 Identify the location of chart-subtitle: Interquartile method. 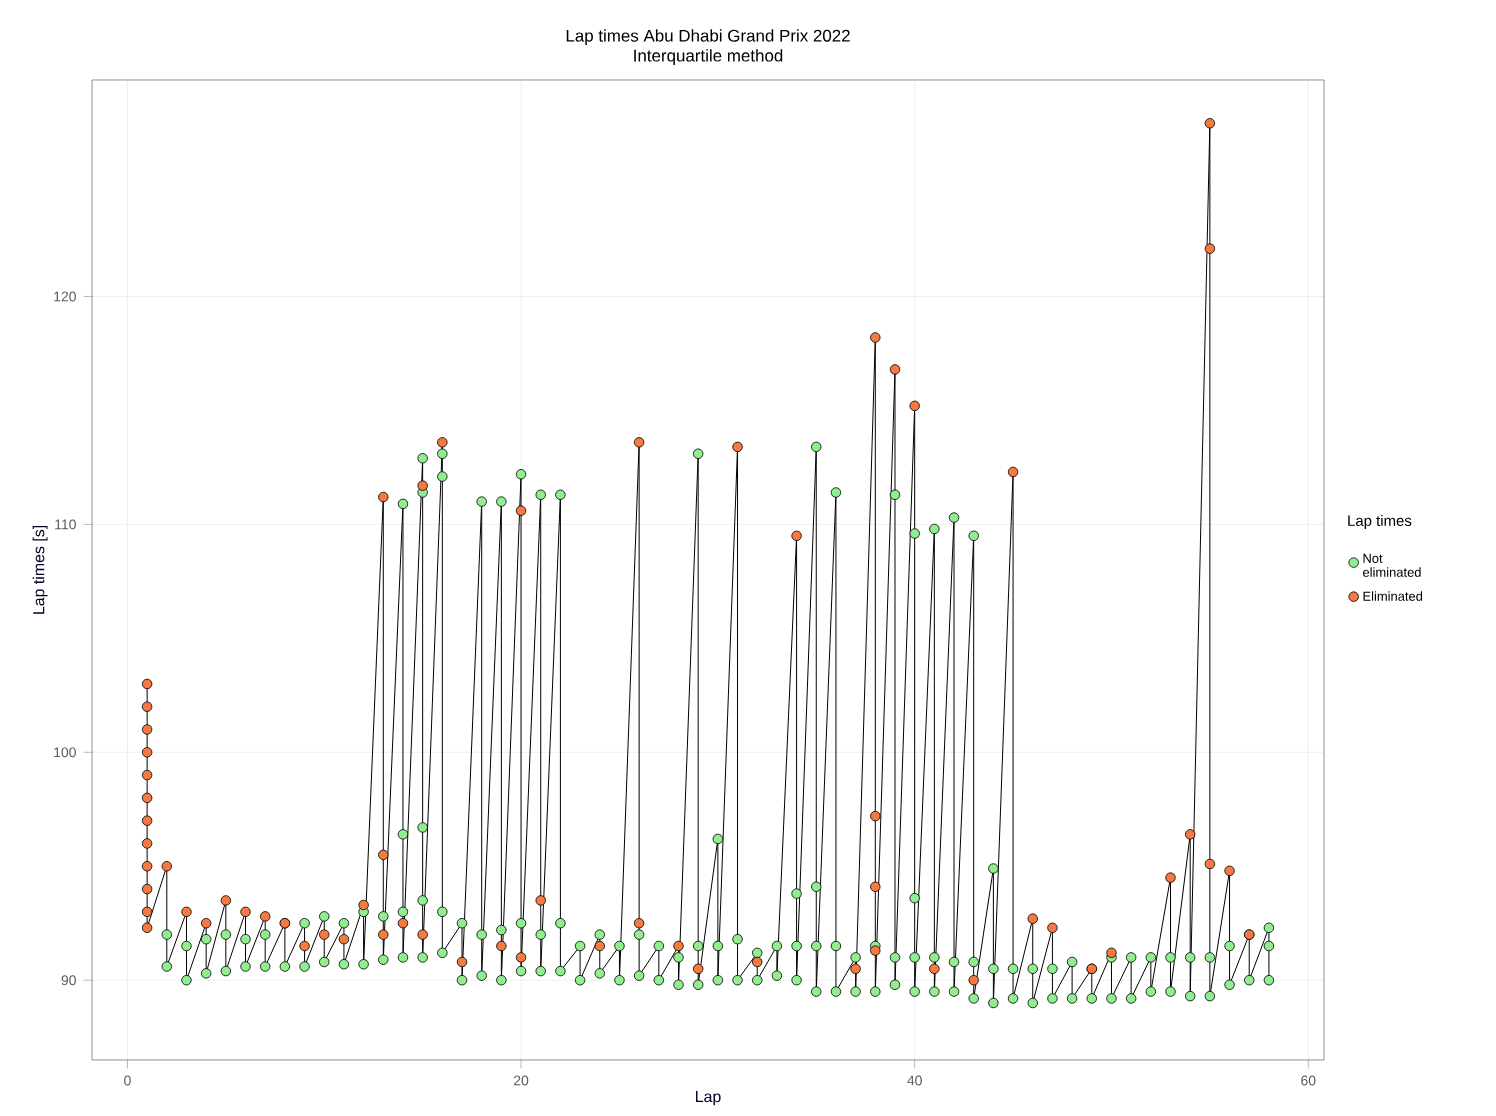
(708, 57).